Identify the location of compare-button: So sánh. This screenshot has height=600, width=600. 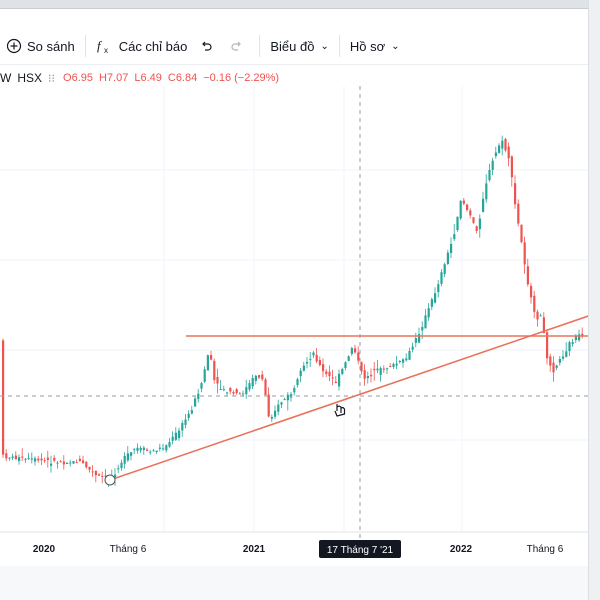
(40, 46).